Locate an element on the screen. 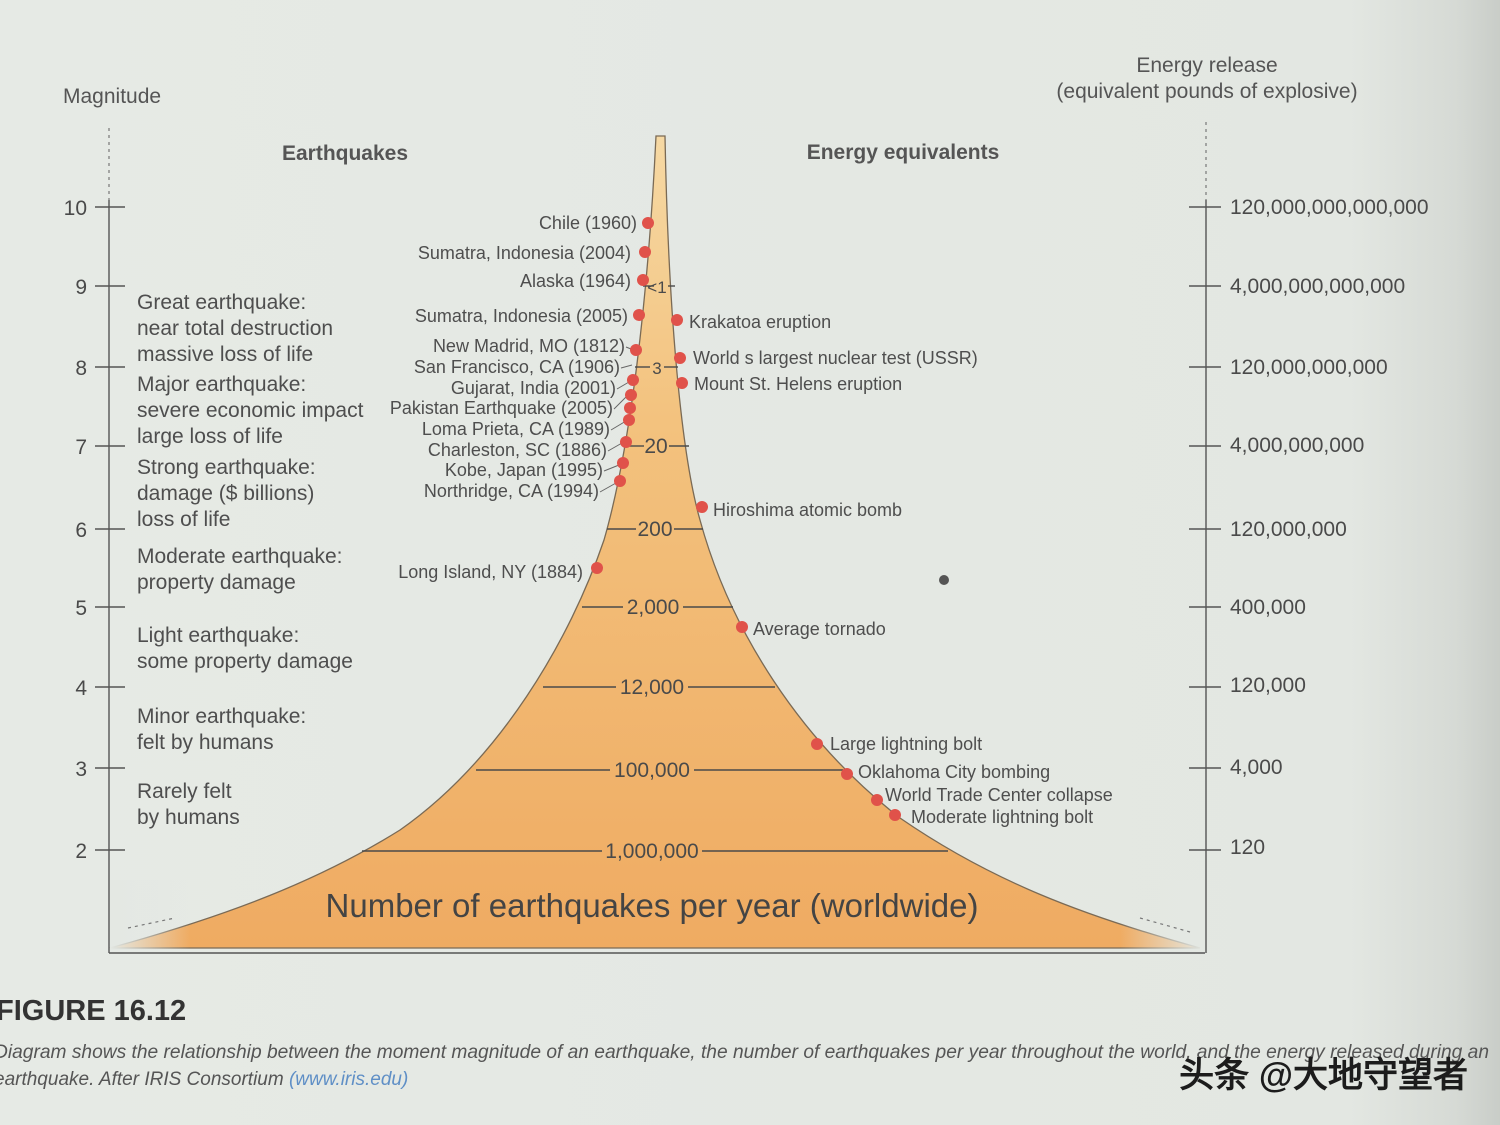  magnitude-tick-label: 5 is located at coordinates (81, 608).